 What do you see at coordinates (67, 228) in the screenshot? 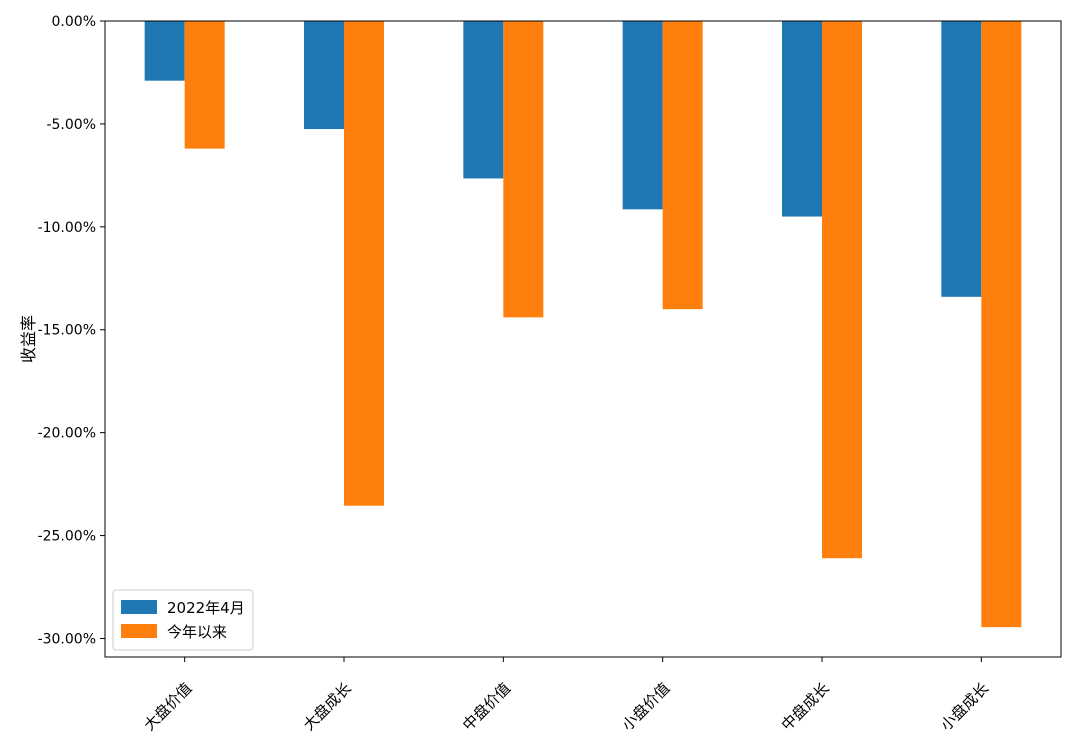
I see `y-tick-label: -10.00%` at bounding box center [67, 228].